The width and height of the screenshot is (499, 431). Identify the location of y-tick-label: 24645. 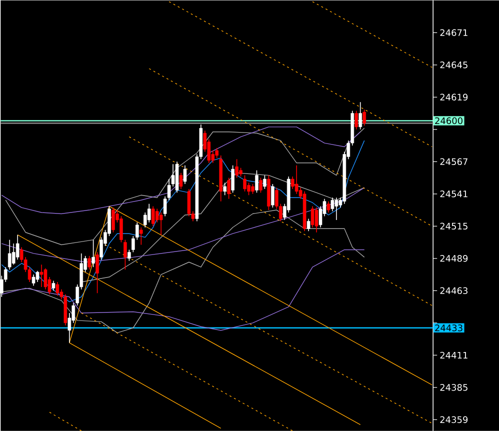
(454, 64).